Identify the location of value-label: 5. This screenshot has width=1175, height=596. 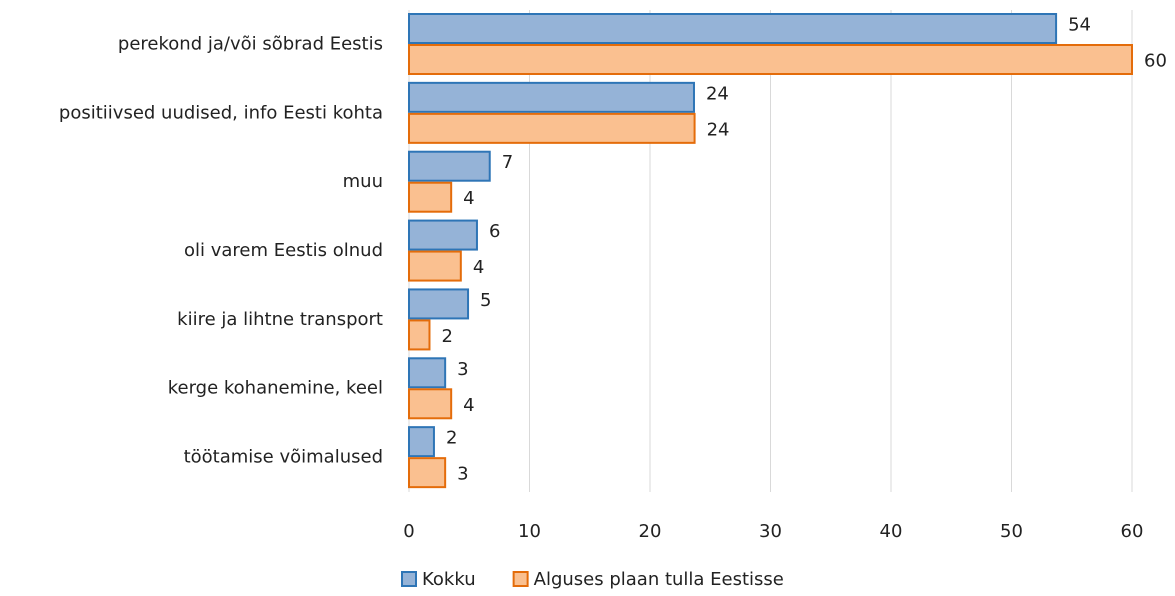
(485, 300).